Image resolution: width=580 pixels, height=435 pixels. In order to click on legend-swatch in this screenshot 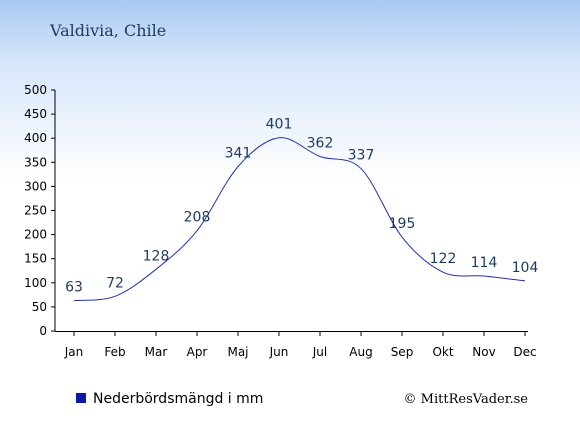, I will do `click(81, 398)`.